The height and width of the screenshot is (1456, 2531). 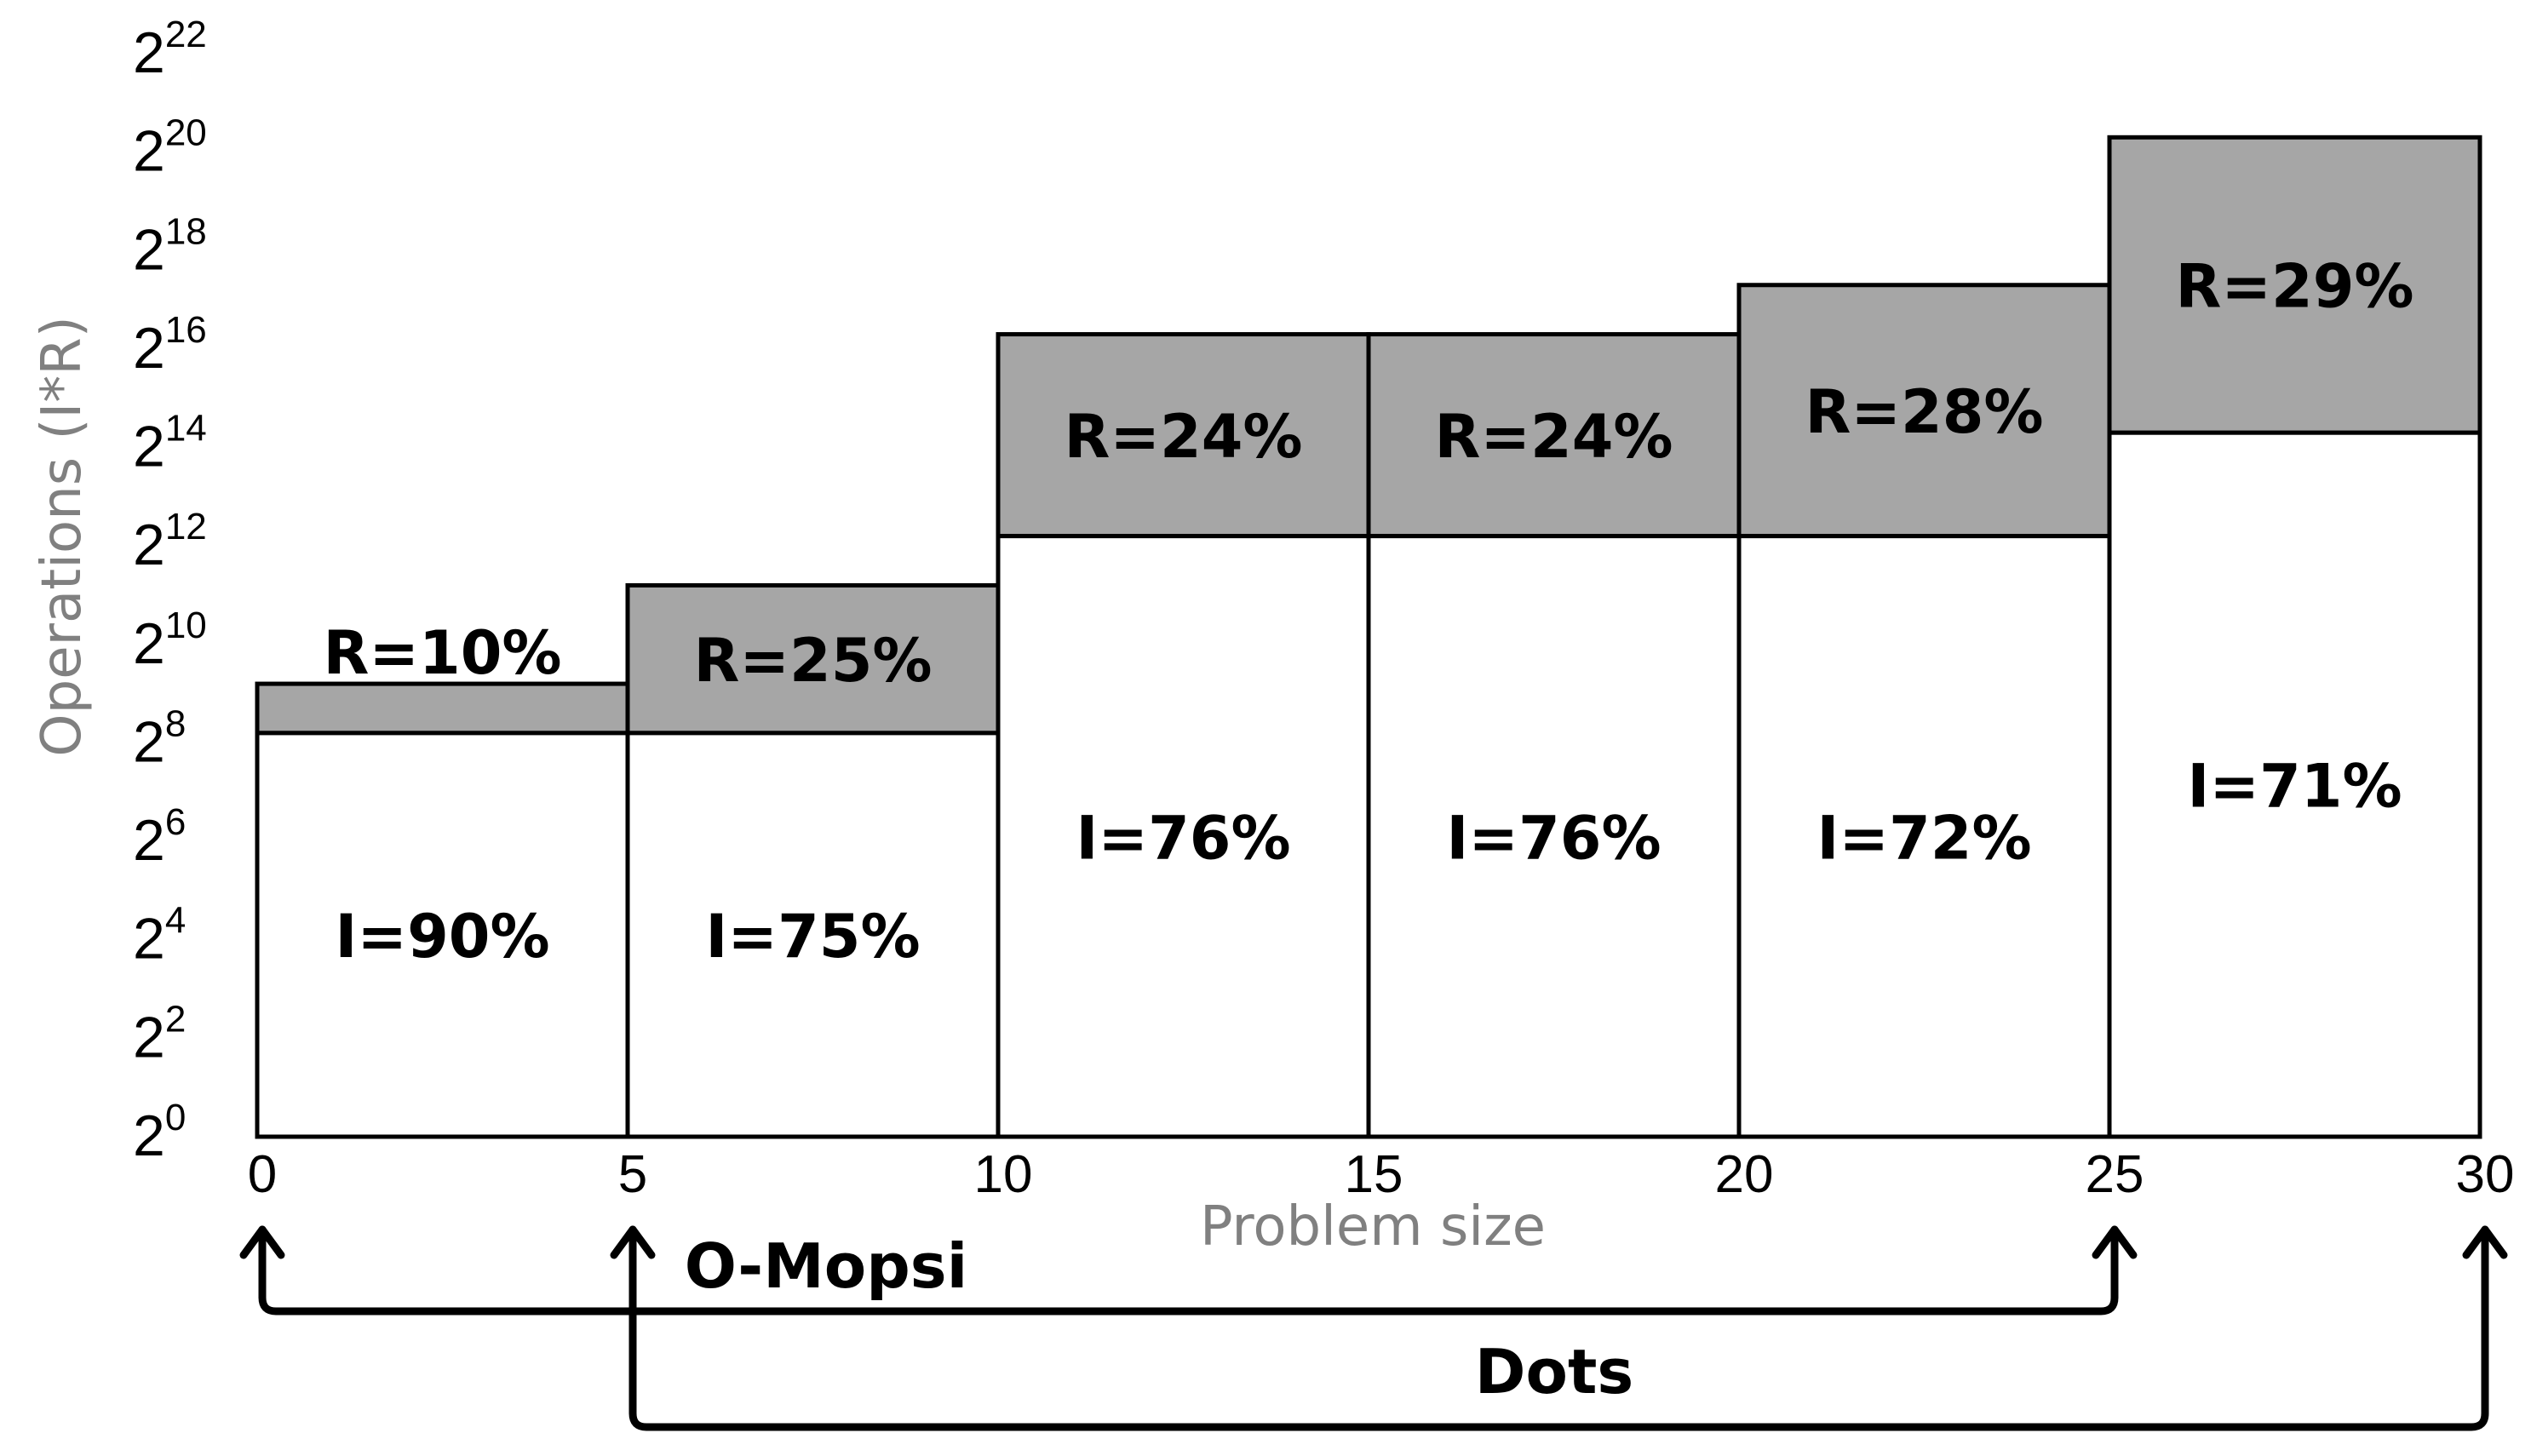 What do you see at coordinates (1003, 1174) in the screenshot?
I see `x-tick-label-2: 10` at bounding box center [1003, 1174].